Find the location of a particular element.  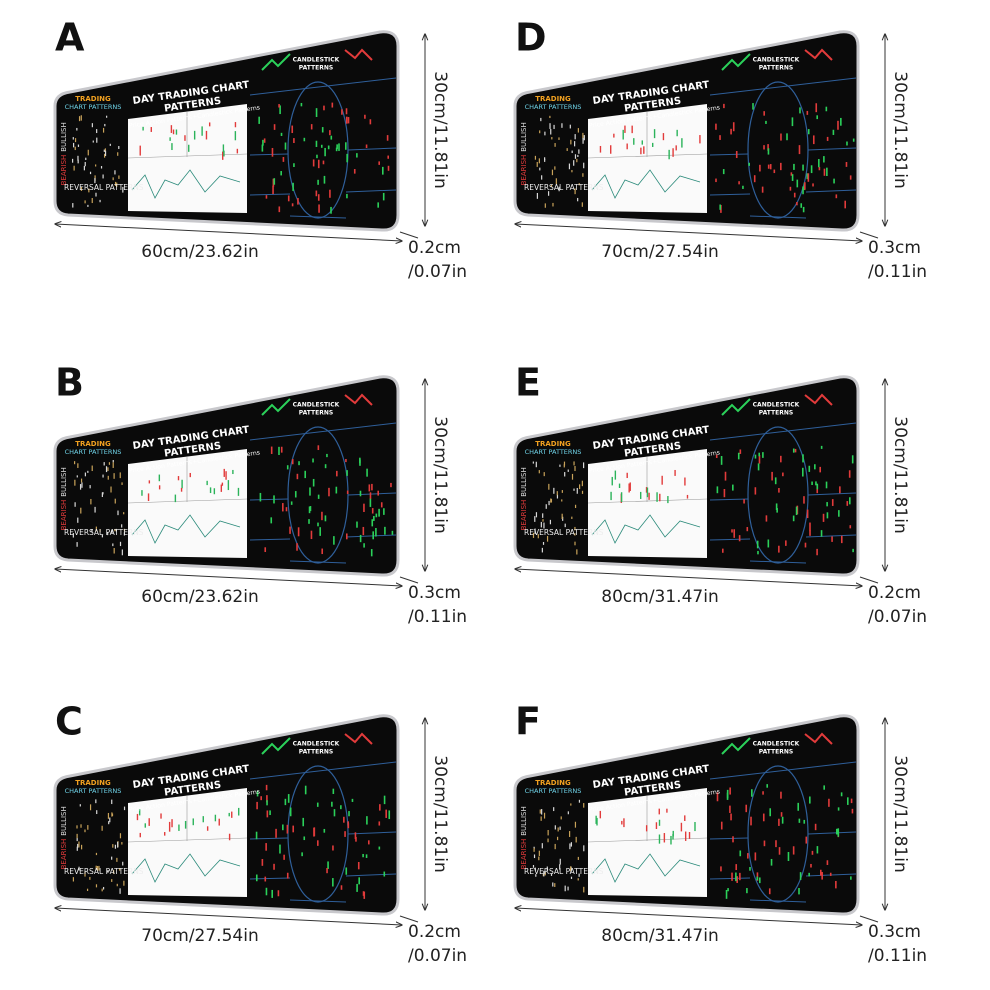

mat-brand: CHART PATTERNS is located at coordinates (93, 452).